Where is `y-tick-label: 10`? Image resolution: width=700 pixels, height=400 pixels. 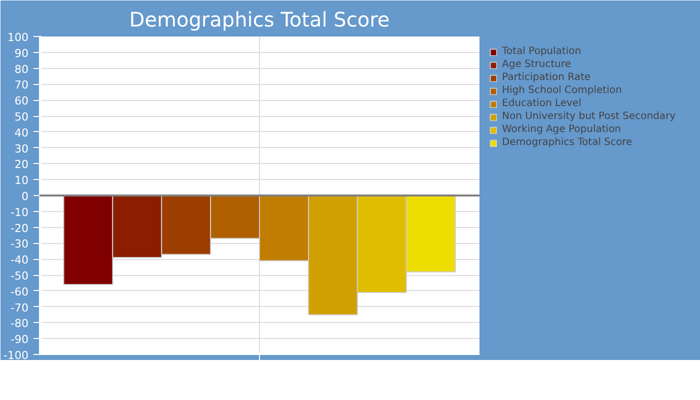 y-tick-label: 10 is located at coordinates (21, 181).